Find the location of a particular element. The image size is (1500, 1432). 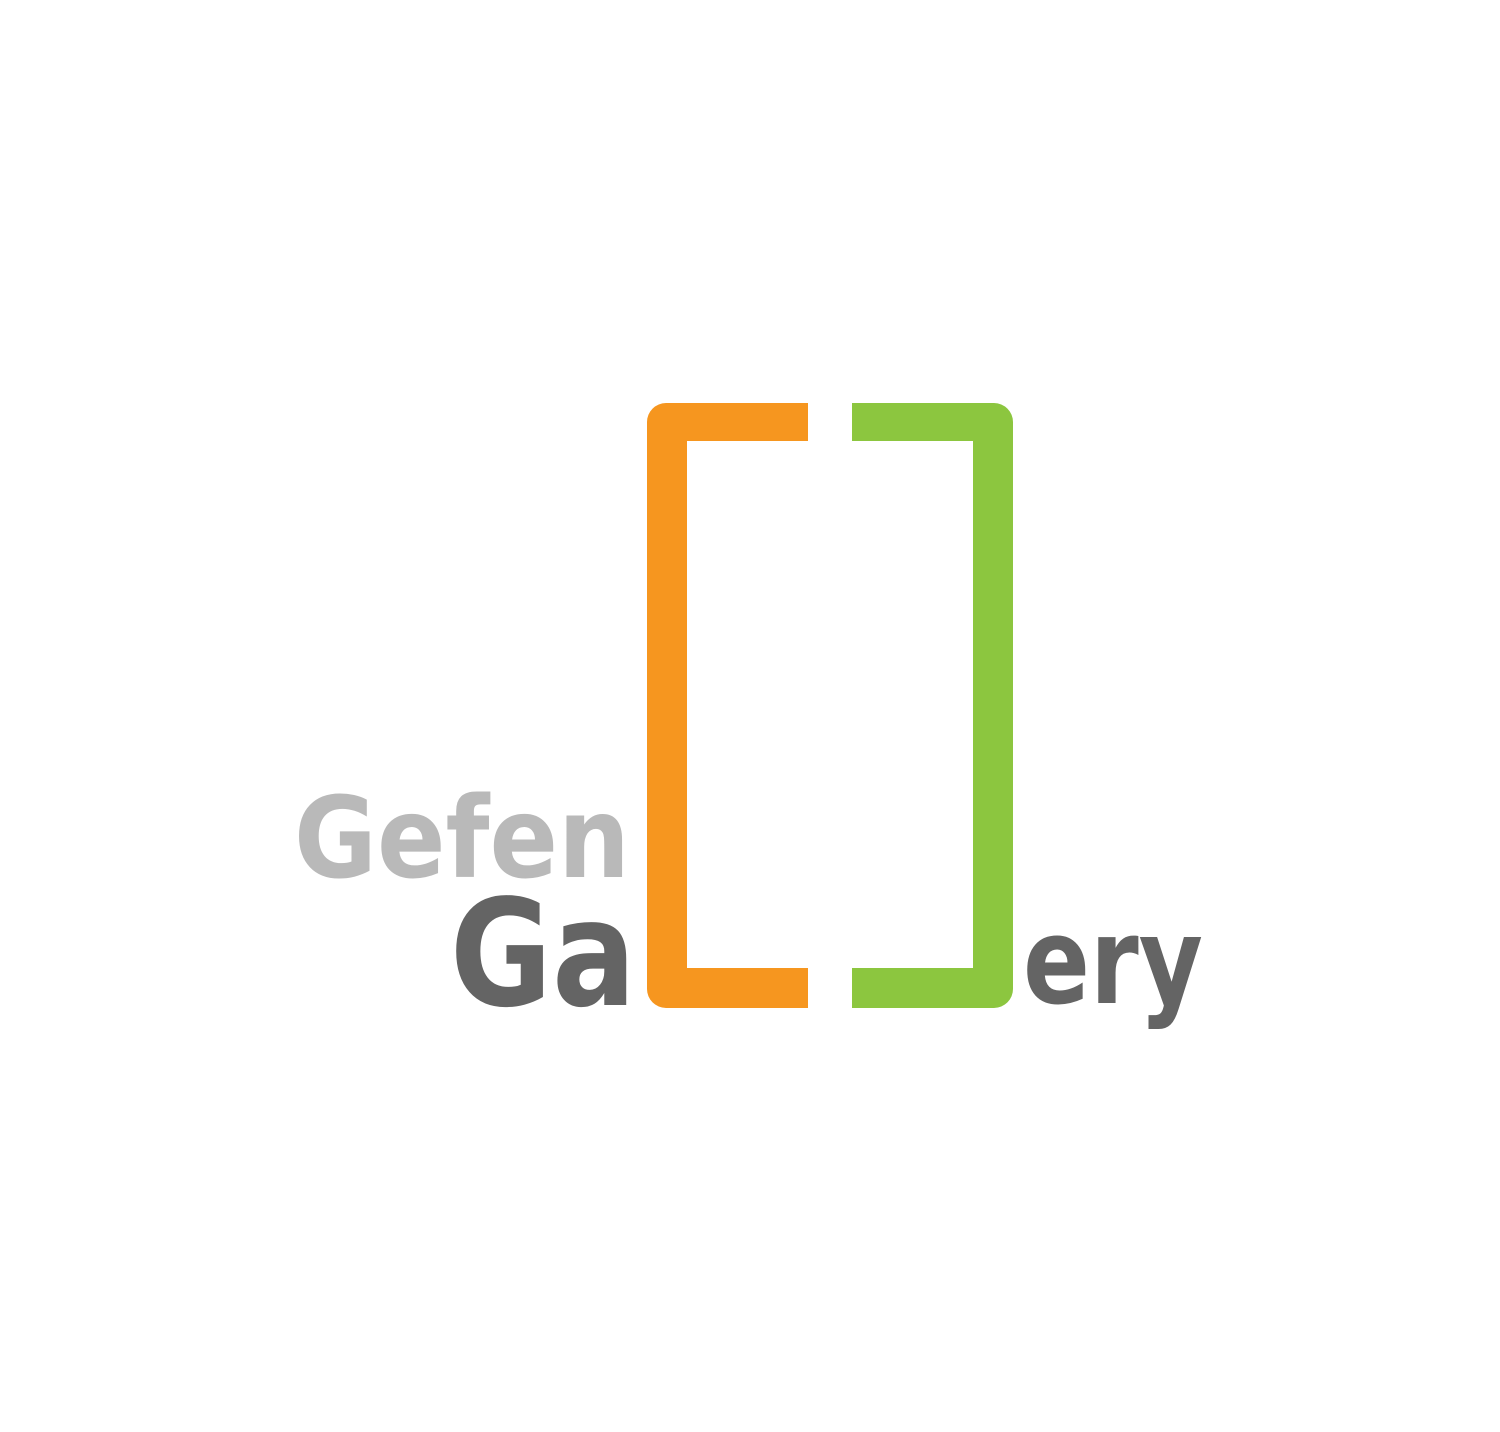

left-bracket-shape is located at coordinates (727, 705).